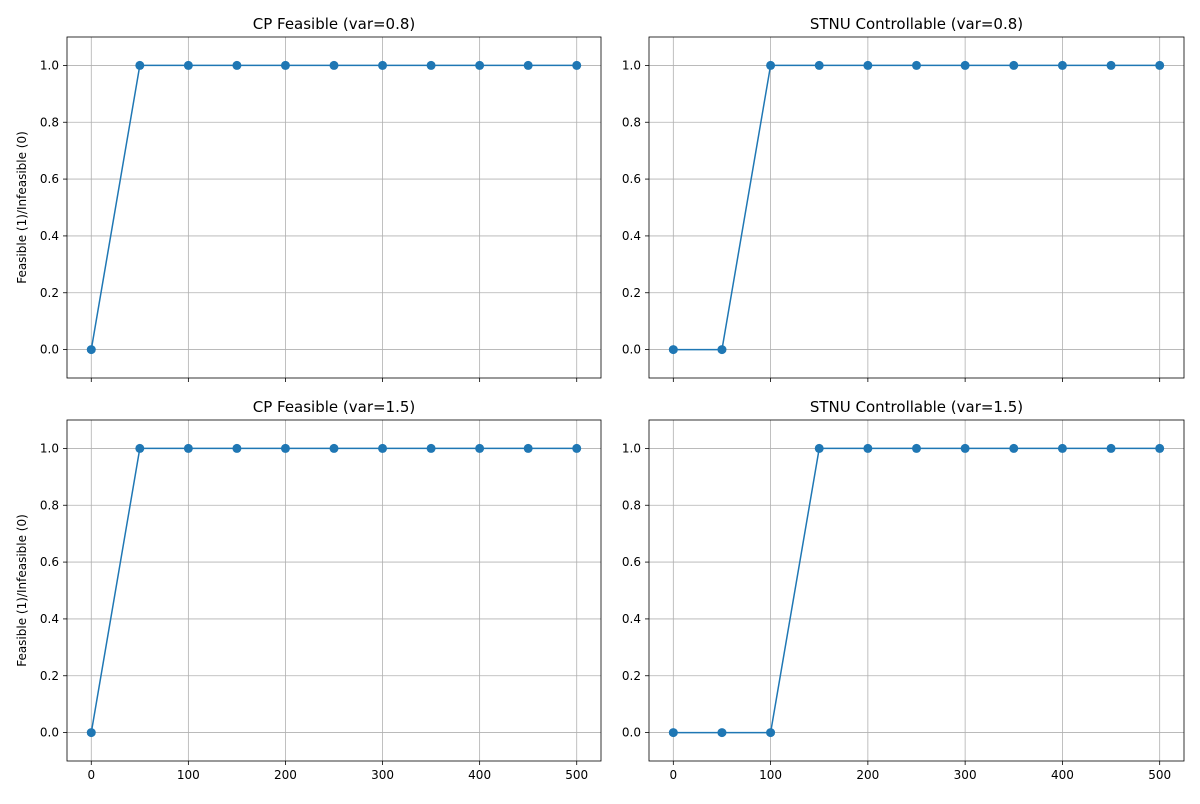 The width and height of the screenshot is (1200, 804). I want to click on chart-title: STNU Controllable (var=0.8), so click(916, 24).